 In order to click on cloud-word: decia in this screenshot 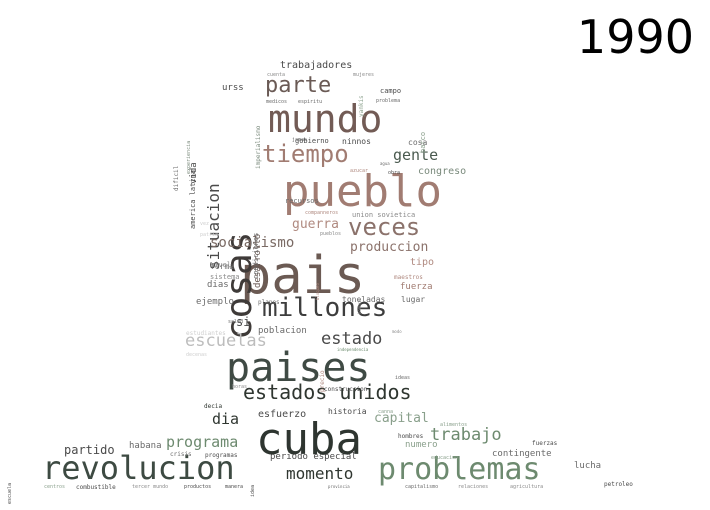, I will do `click(213, 406)`.